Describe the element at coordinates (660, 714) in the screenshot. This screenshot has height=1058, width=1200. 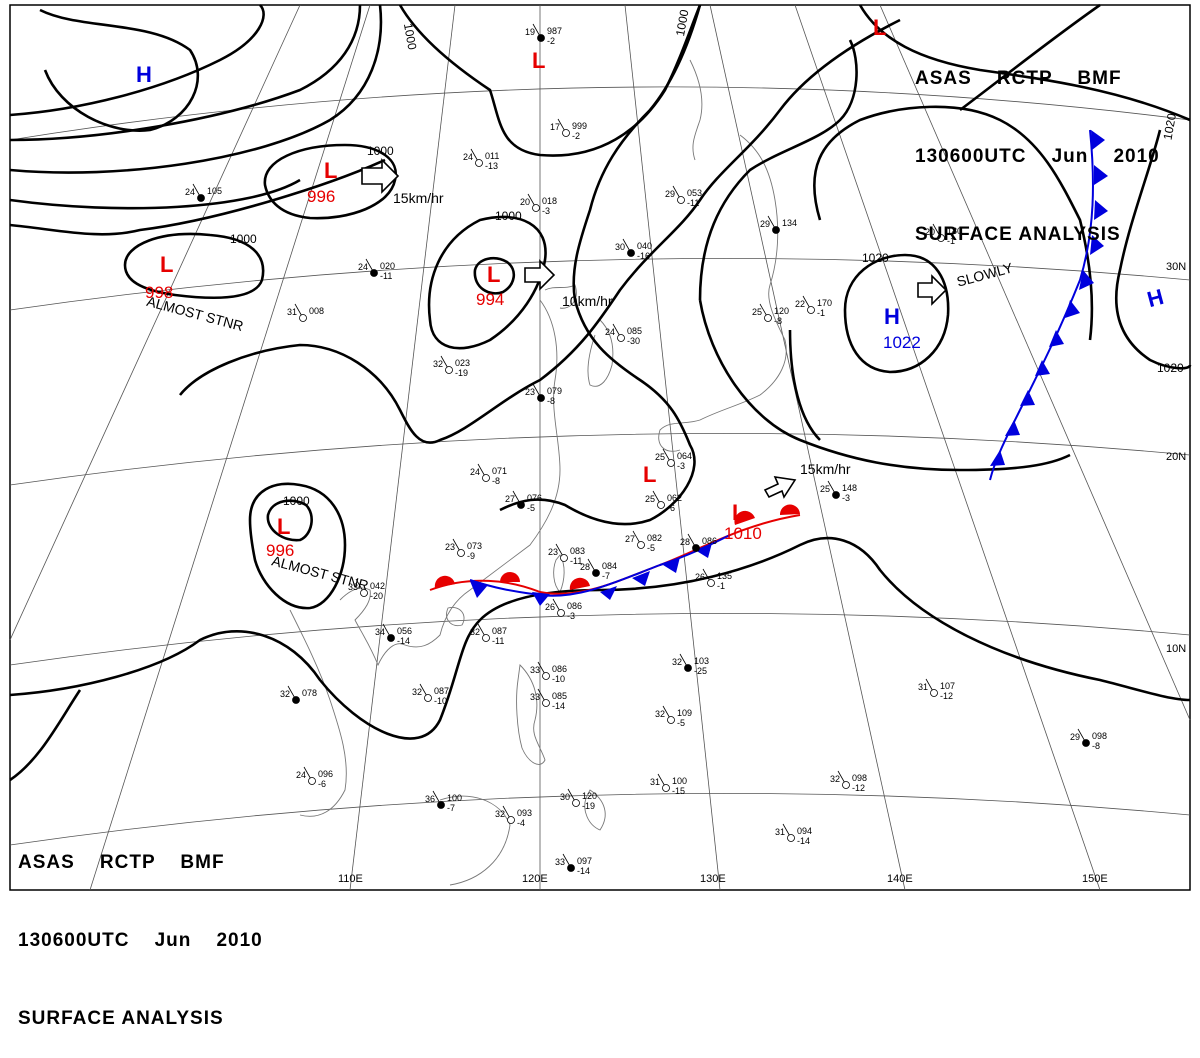
I see `station-temp: 32` at that location.